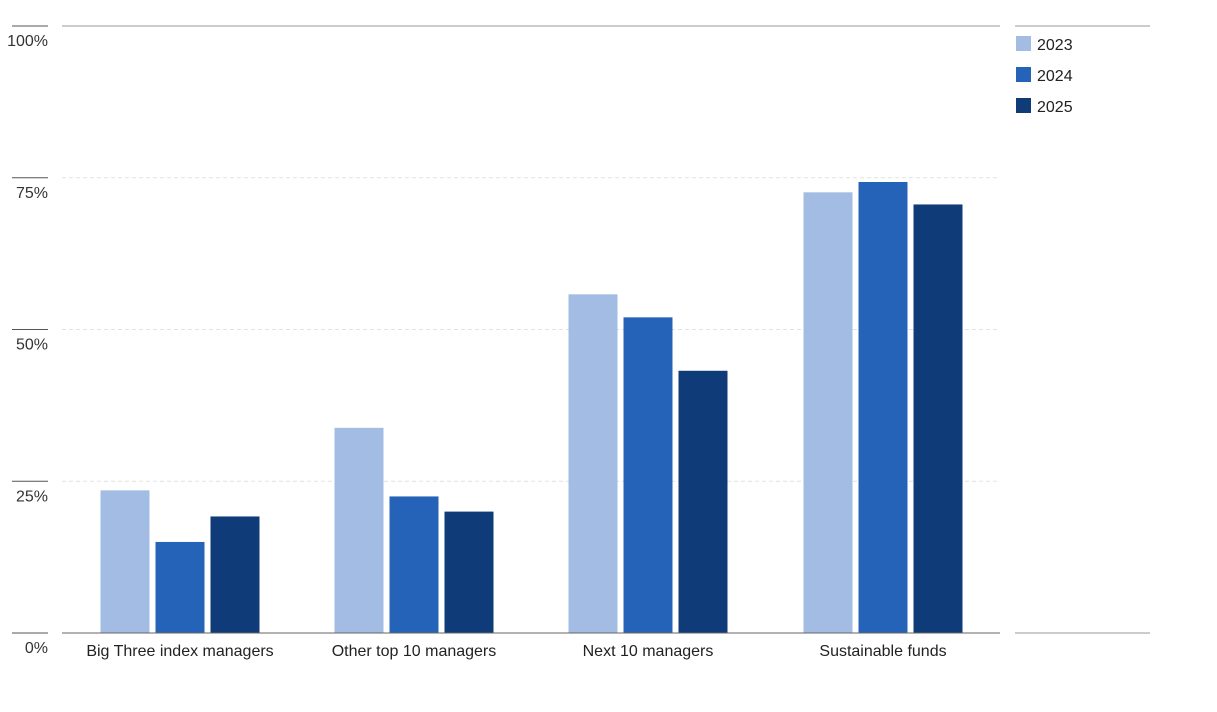  I want to click on x-category-label: Big Three index managers, so click(179, 651).